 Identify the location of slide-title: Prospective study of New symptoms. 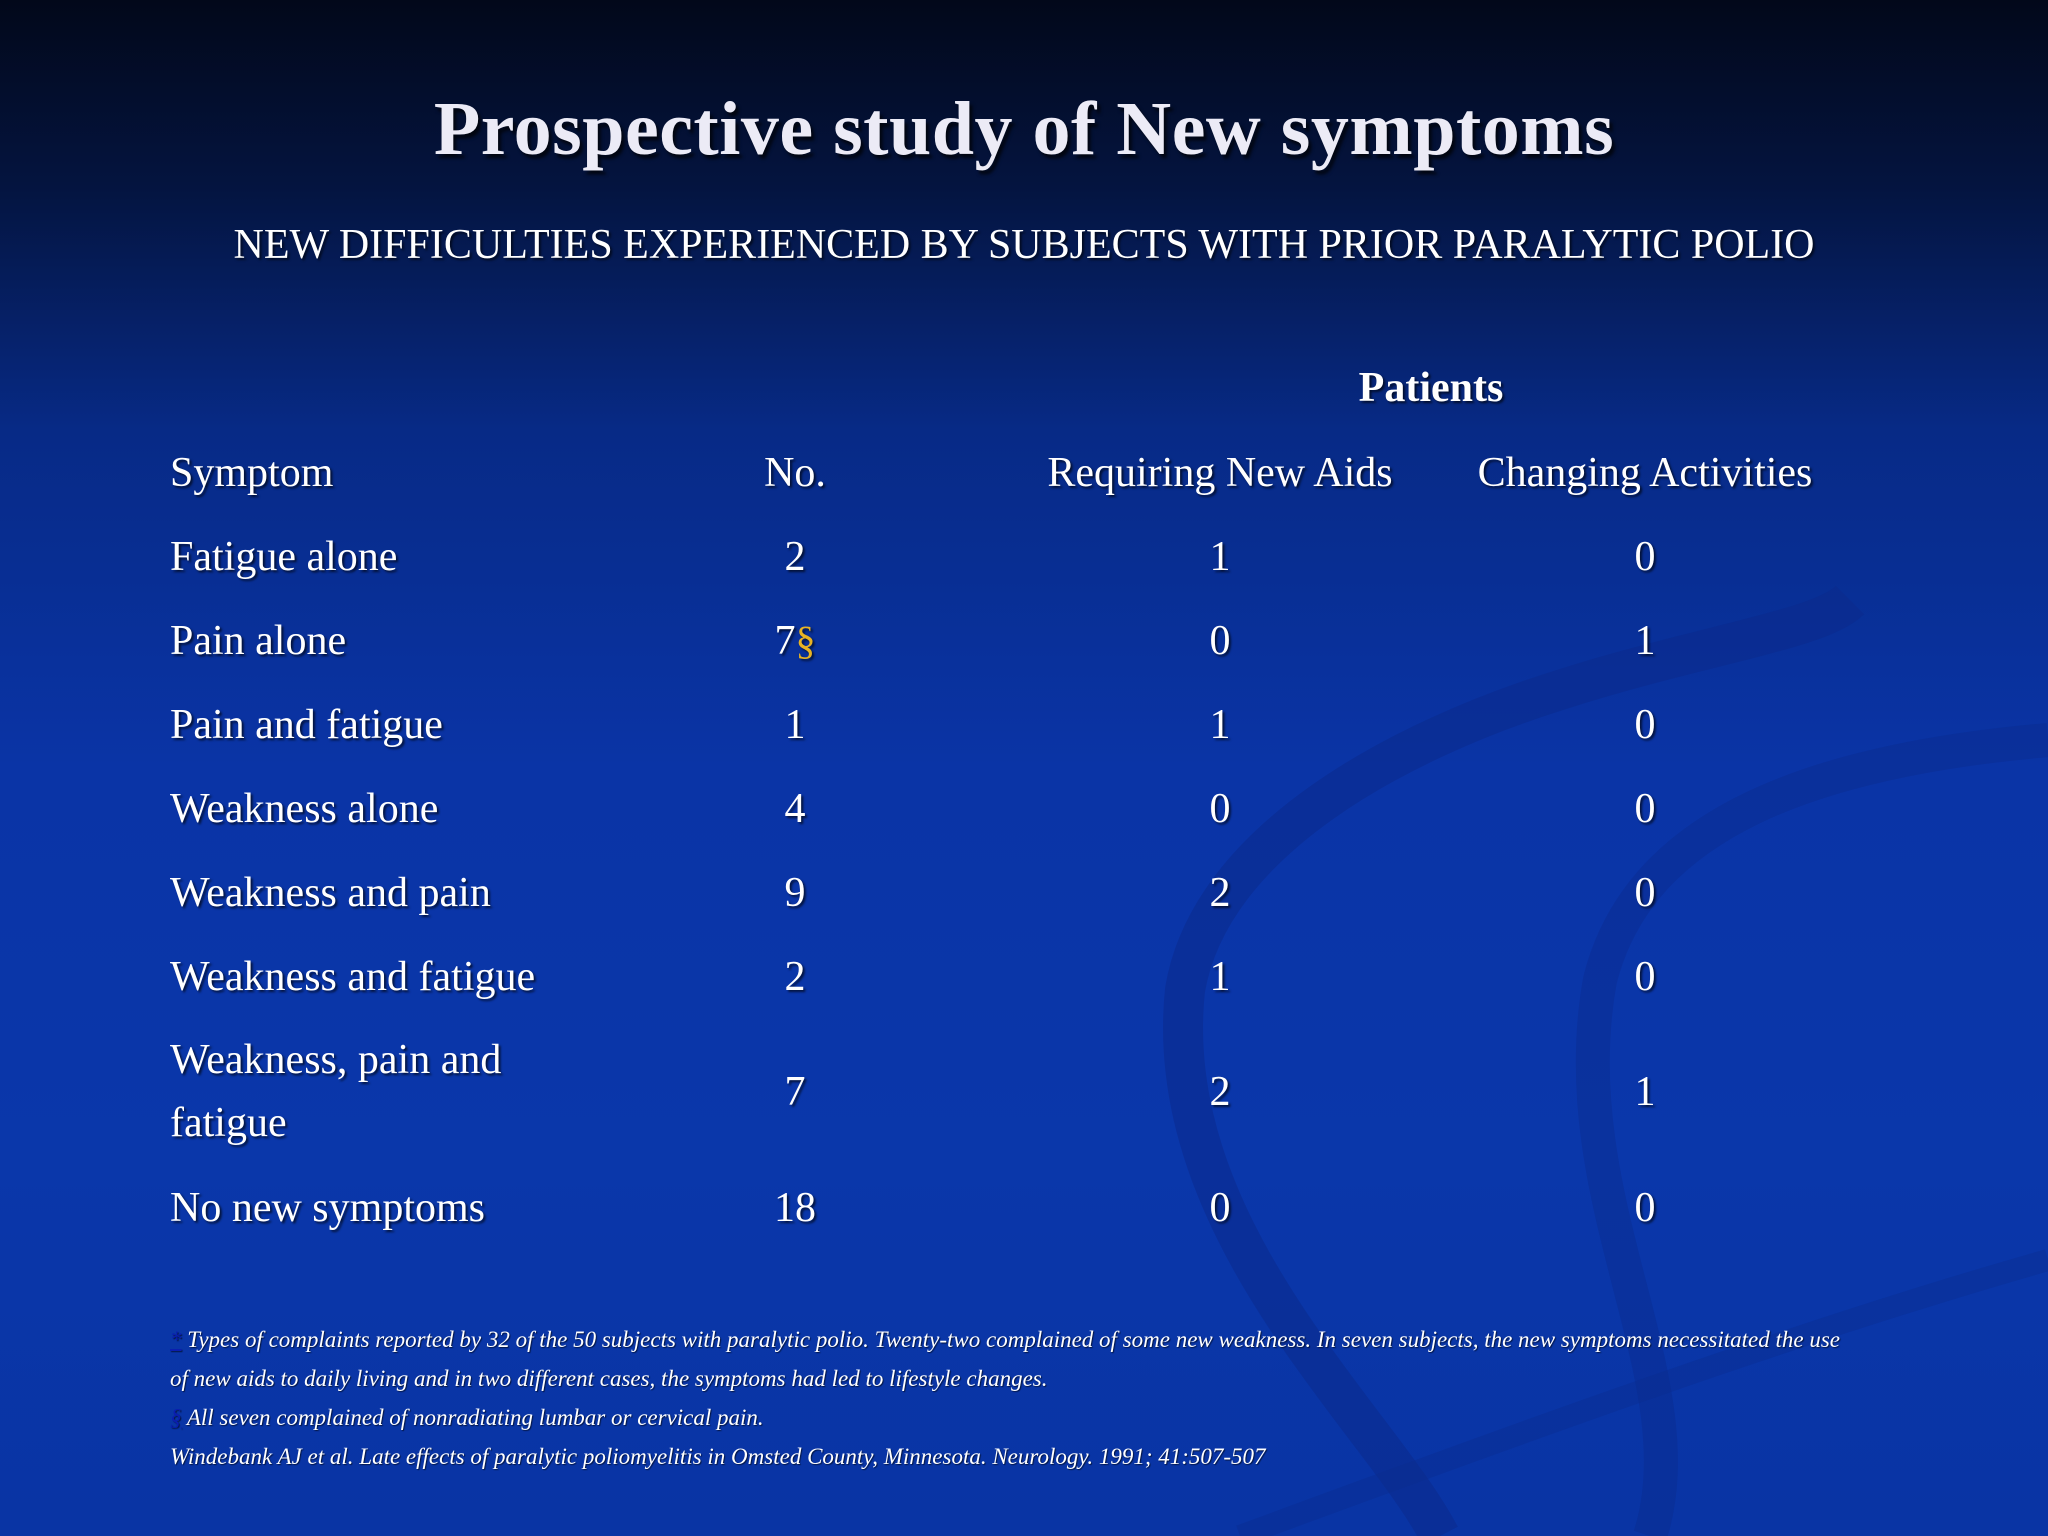
(1024, 129).